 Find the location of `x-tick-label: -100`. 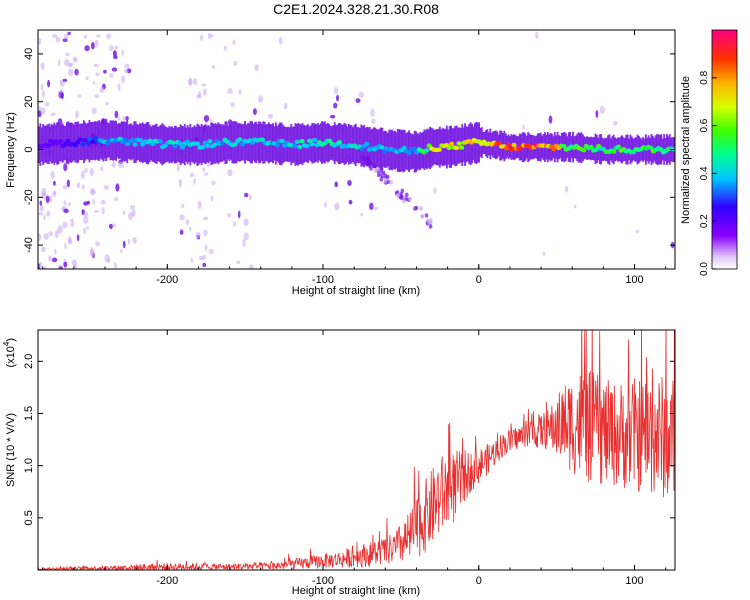

x-tick-label: -100 is located at coordinates (323, 280).